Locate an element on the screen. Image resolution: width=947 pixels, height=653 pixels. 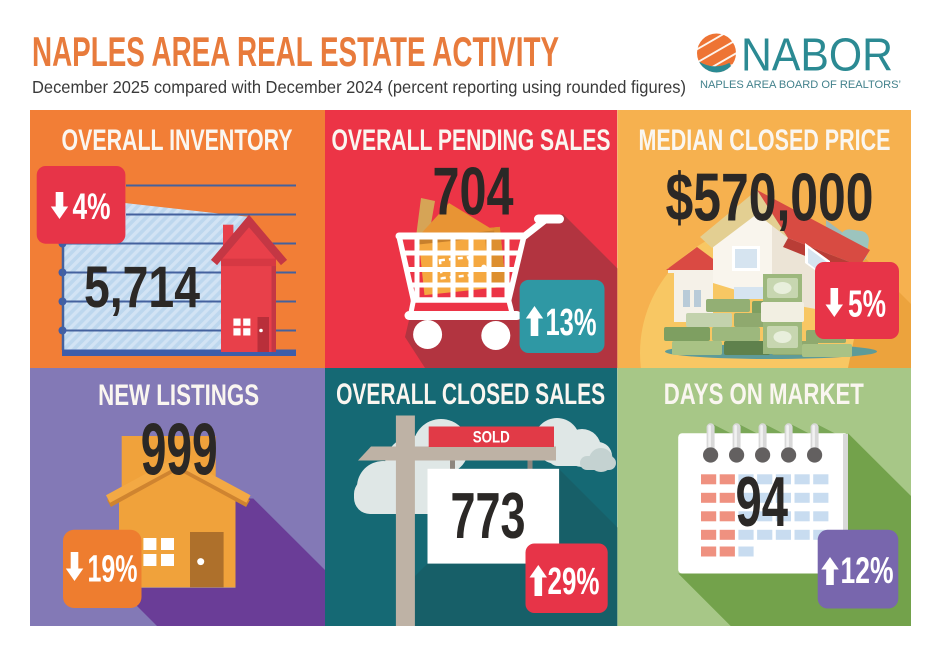
svg-text: 999 is located at coordinates (179, 450).